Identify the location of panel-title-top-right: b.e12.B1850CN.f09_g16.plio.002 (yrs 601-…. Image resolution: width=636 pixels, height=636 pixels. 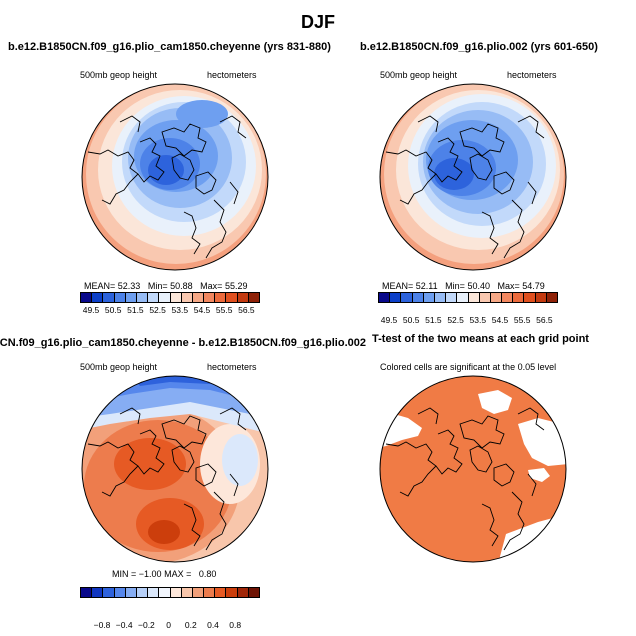
(479, 47).